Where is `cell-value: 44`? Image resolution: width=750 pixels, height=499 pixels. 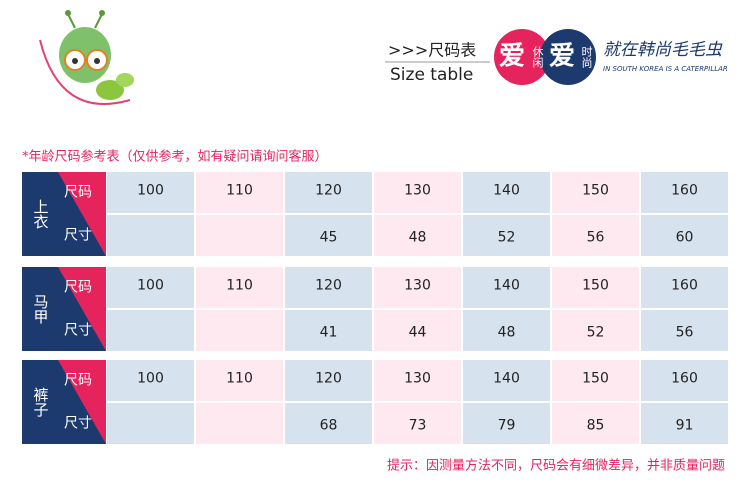
cell-value: 44 is located at coordinates (418, 333).